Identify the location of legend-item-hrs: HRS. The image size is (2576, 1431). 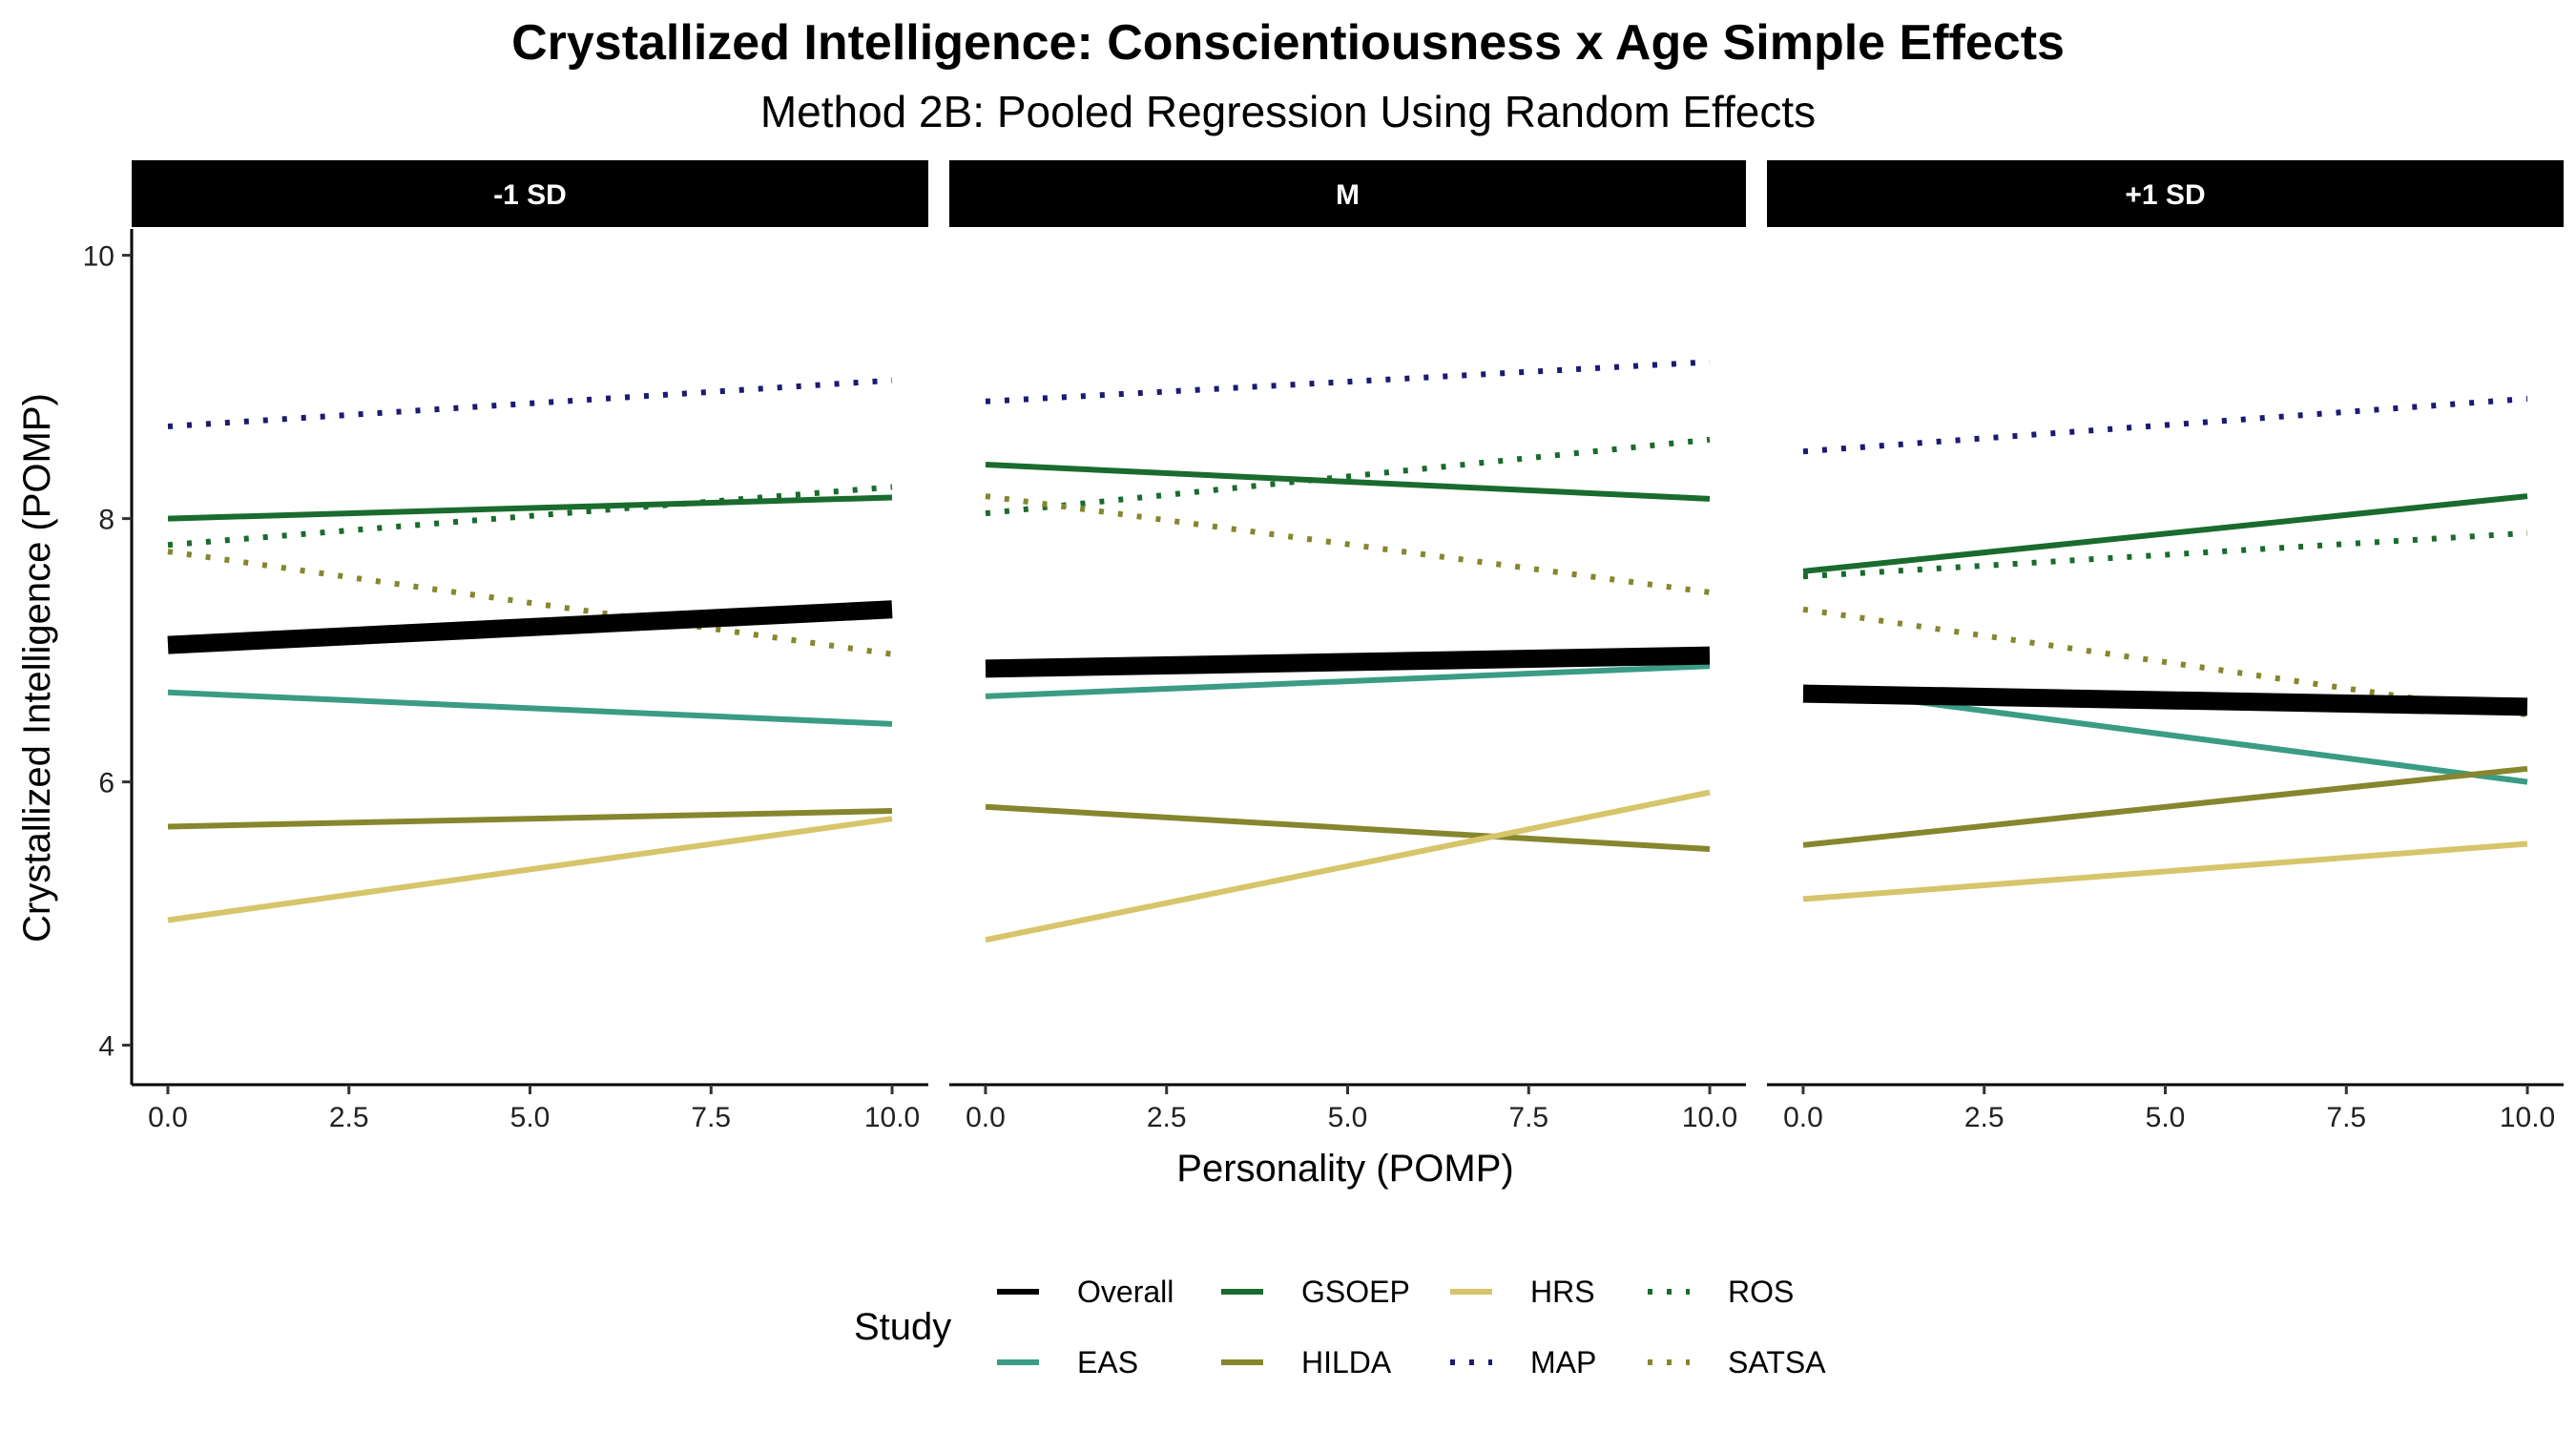
(1522, 1292).